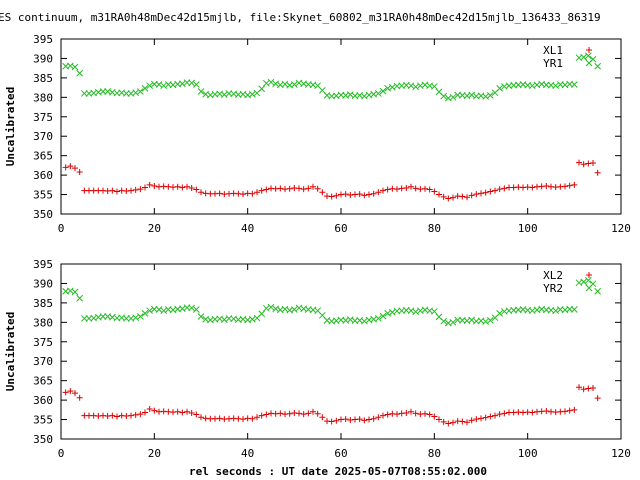 This screenshot has height=480, width=640. I want to click on series-YR2, so click(332, 301).